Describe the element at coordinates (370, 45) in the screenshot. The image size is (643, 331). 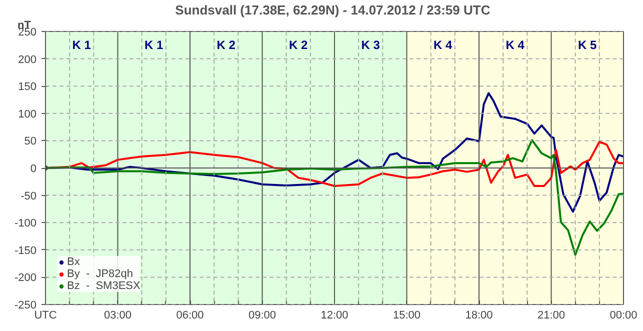
I see `annotation: K 3` at that location.